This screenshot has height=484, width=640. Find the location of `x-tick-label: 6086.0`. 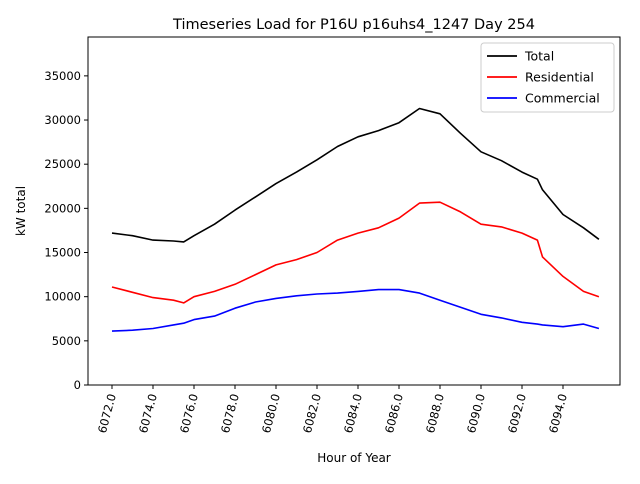

x-tick-label: 6086.0 is located at coordinates (394, 413).